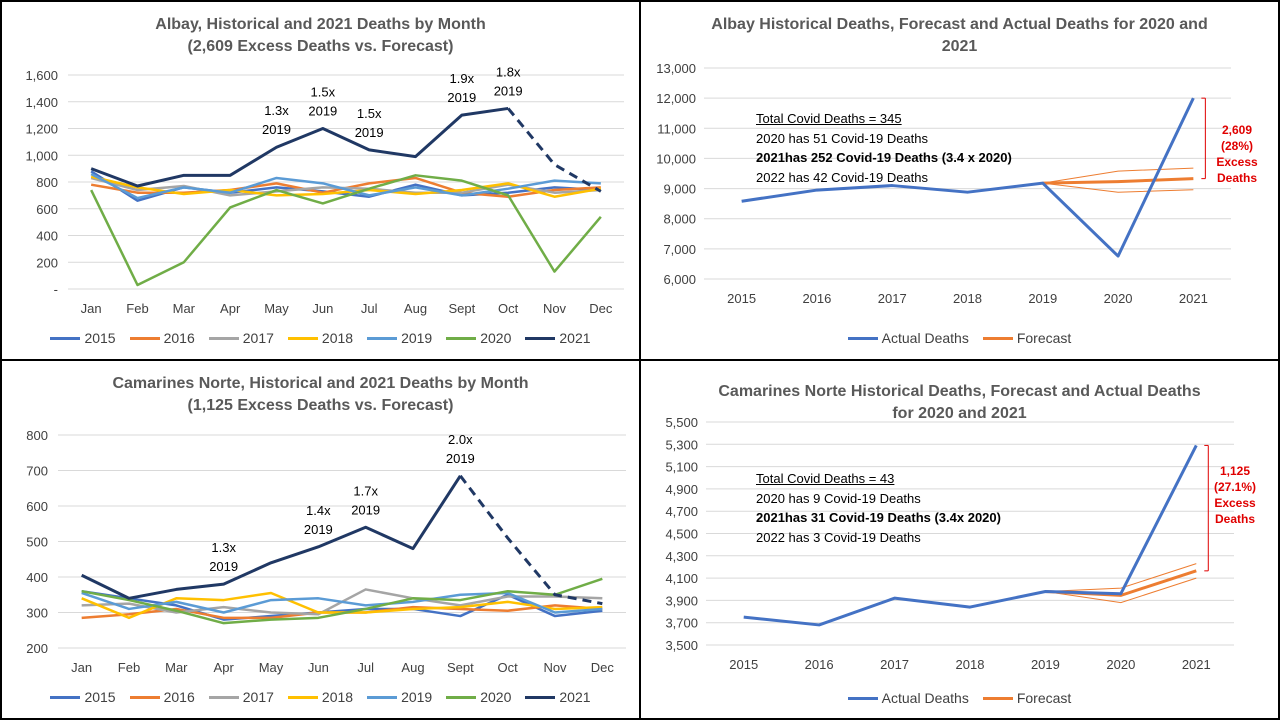 This screenshot has width=1280, height=720. What do you see at coordinates (1121, 590) in the screenshot?
I see `forecast-lower-bound` at bounding box center [1121, 590].